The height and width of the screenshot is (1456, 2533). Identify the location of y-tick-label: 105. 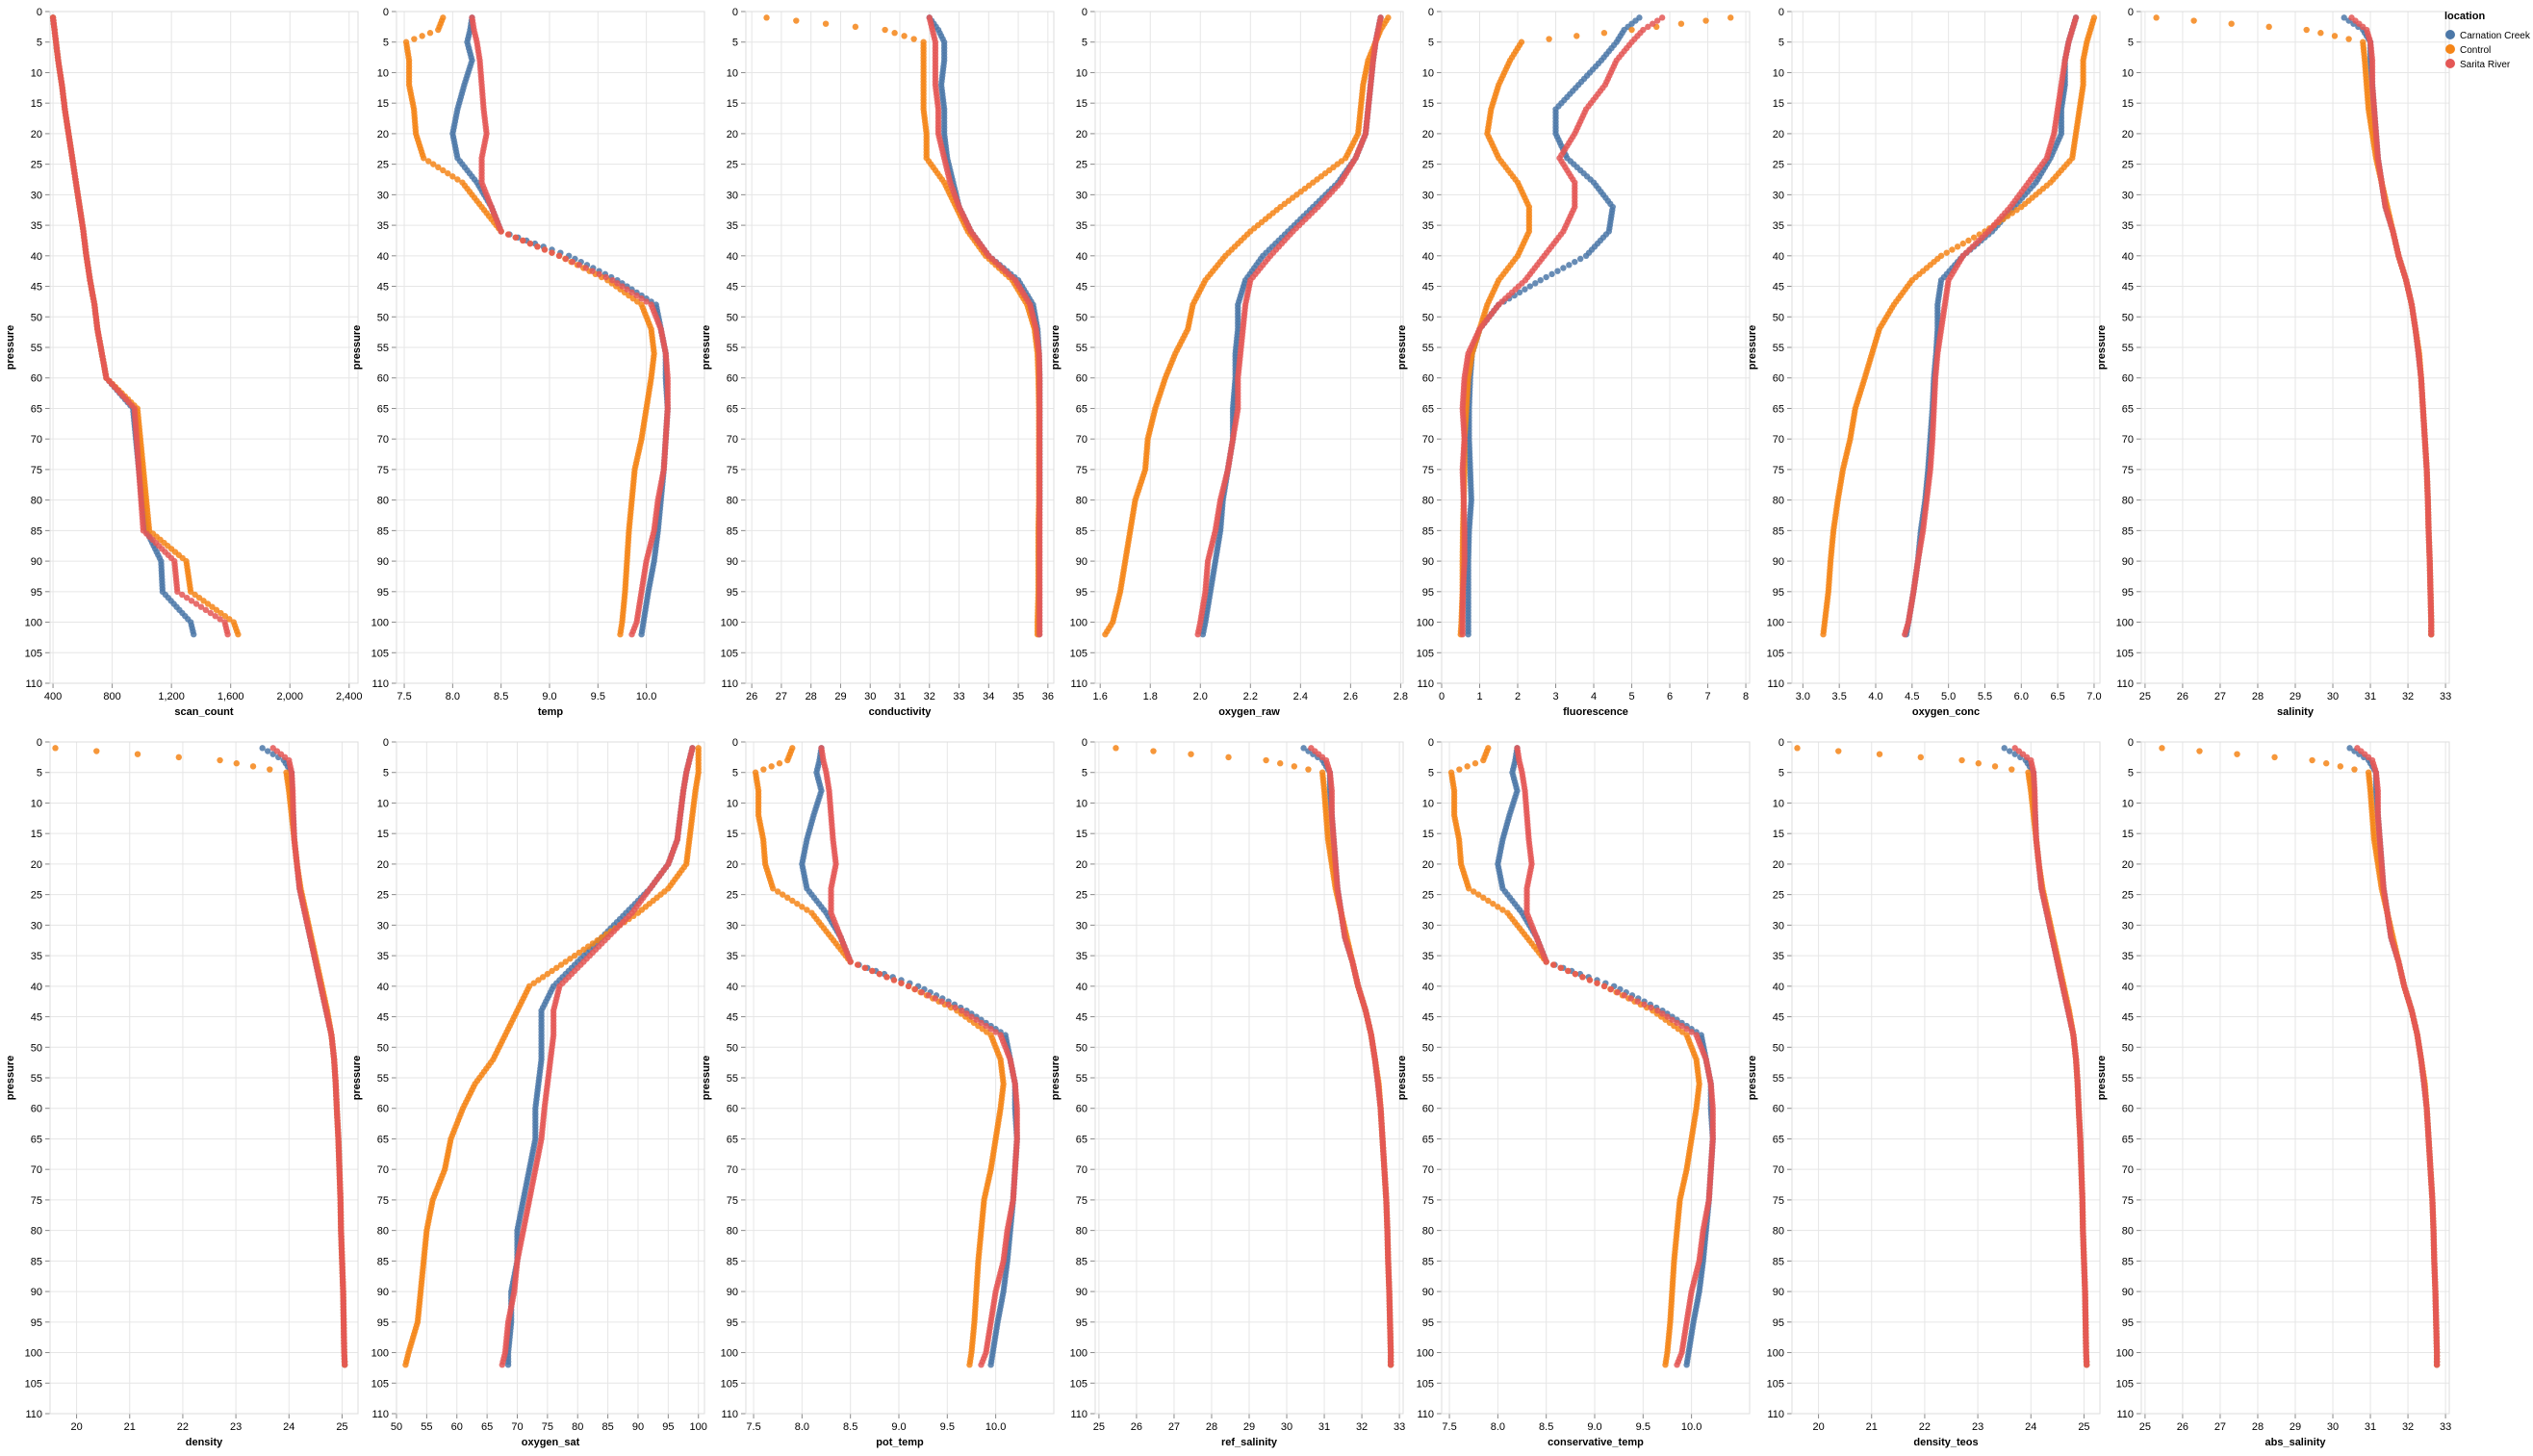
(1775, 653).